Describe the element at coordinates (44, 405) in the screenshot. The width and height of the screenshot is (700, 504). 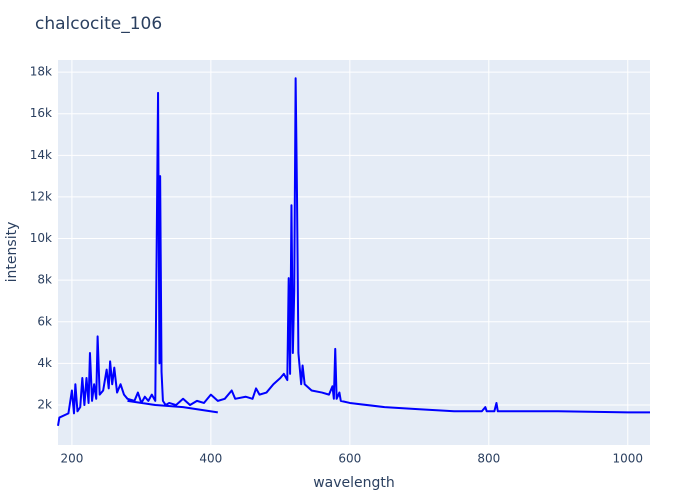
I see `y-tick-label: 2k` at that location.